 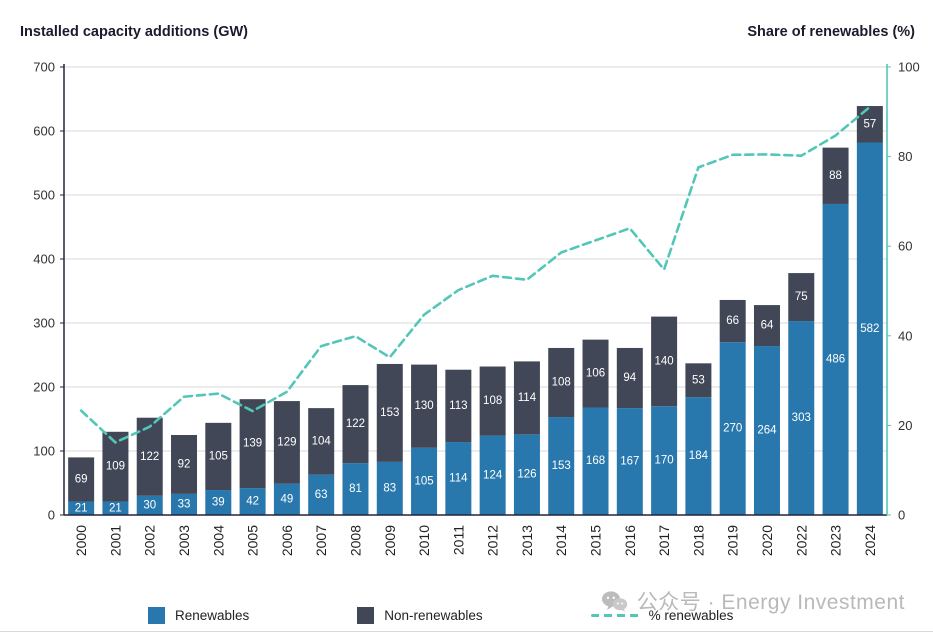 What do you see at coordinates (770, 602) in the screenshot?
I see `watermark-text: 公众号 · Energy Investment` at bounding box center [770, 602].